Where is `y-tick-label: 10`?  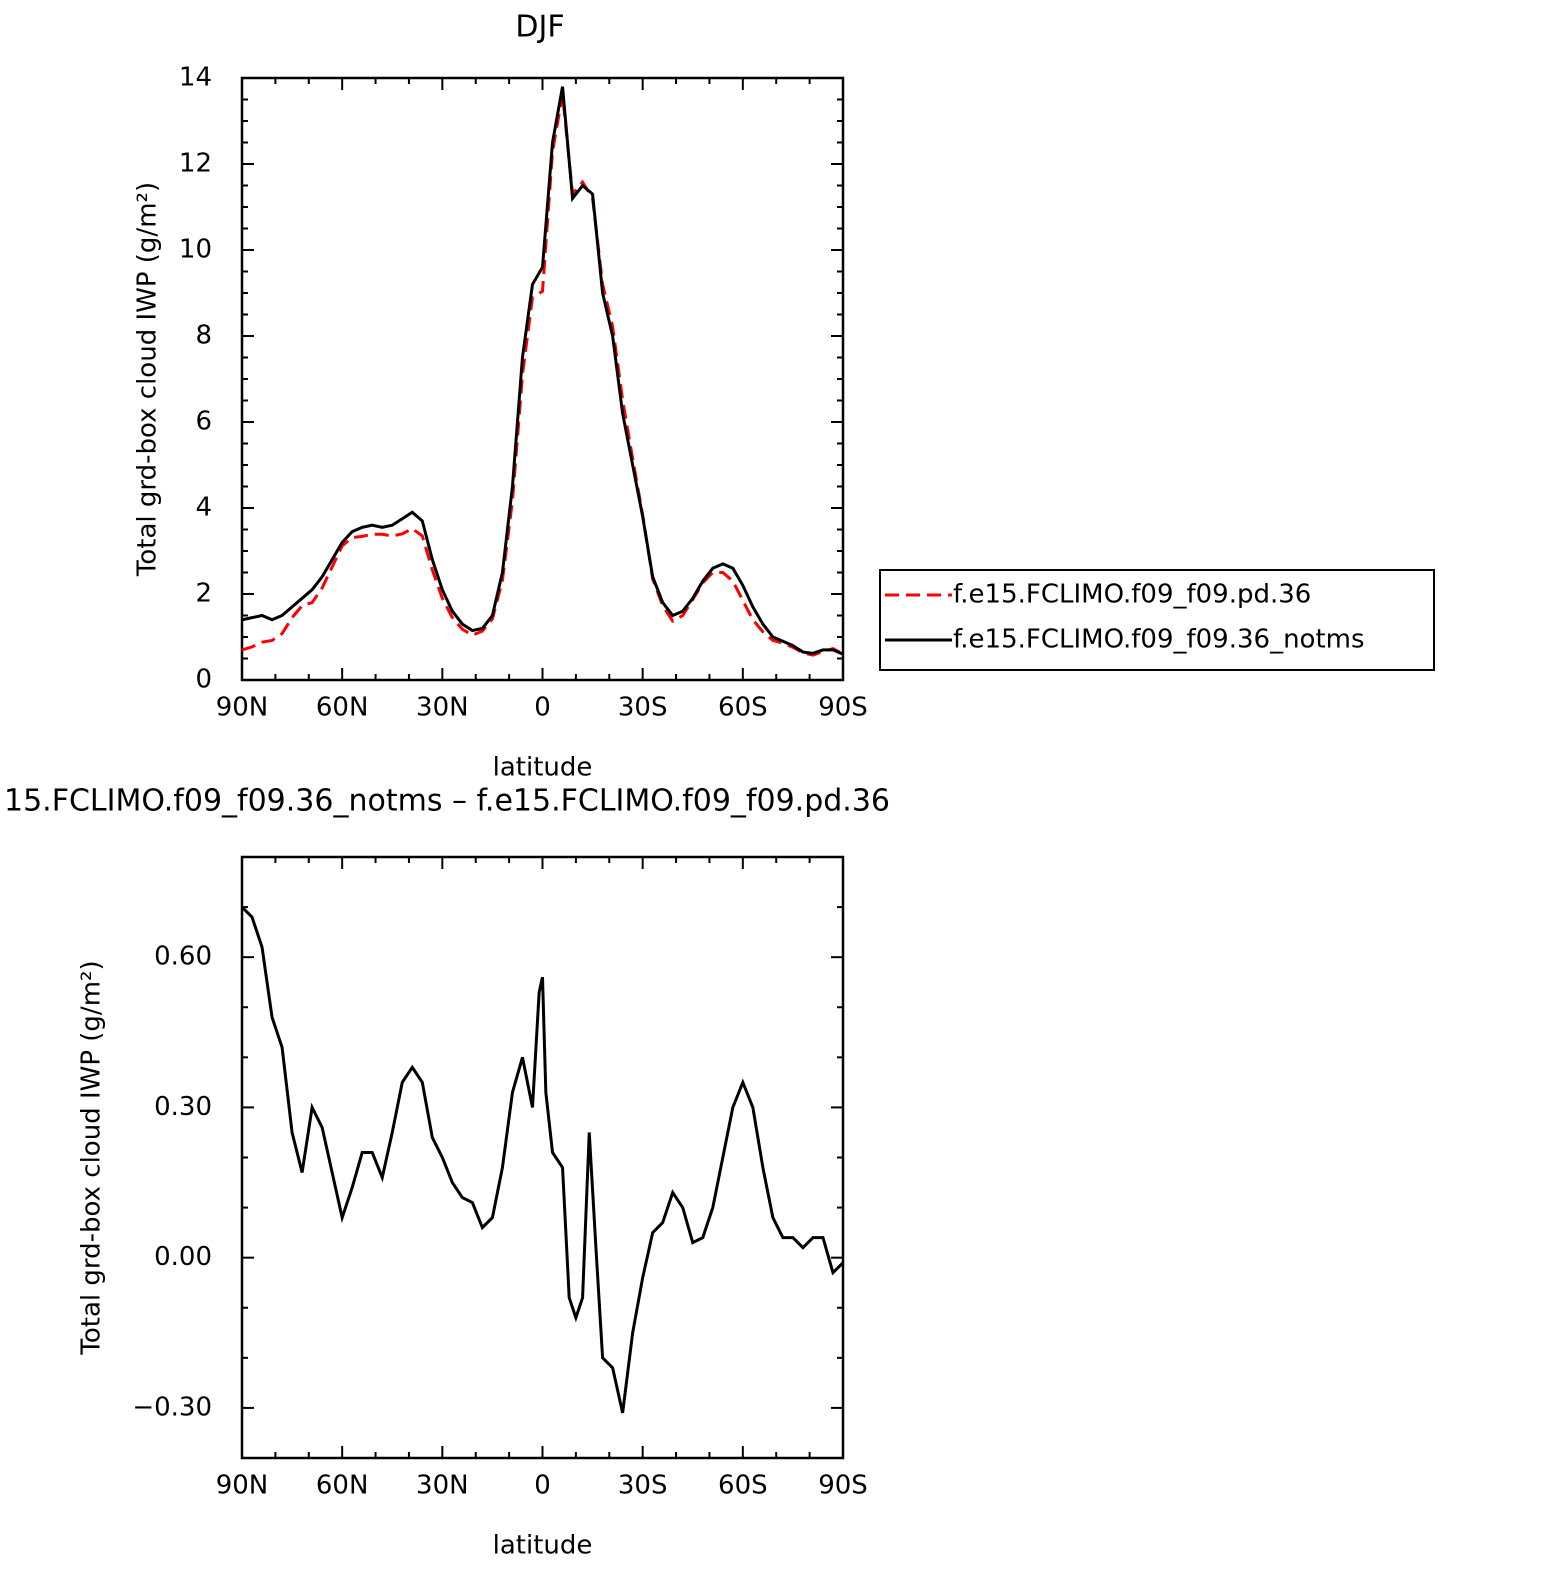 y-tick-label: 10 is located at coordinates (195, 250).